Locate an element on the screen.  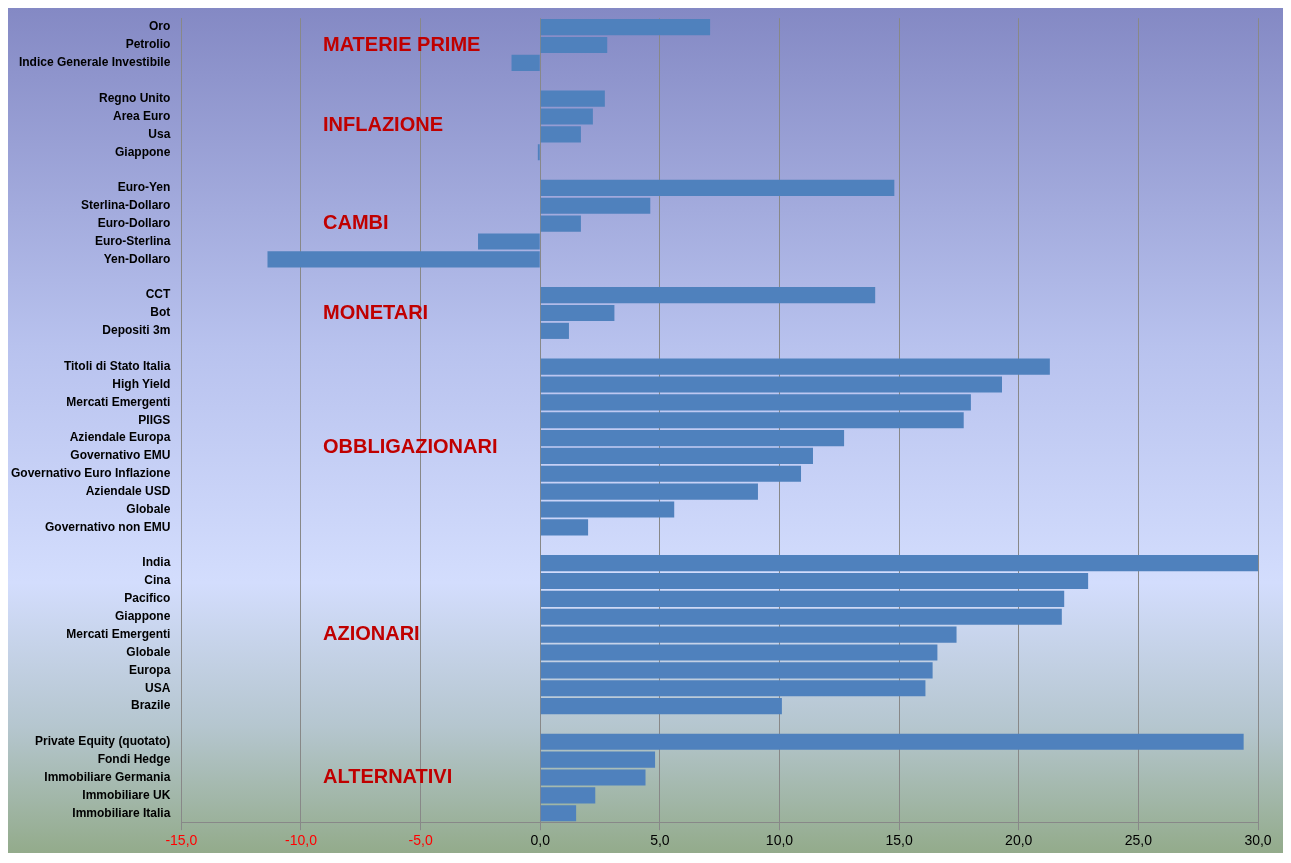
x-tick-label: 25,0 is located at coordinates (1138, 840).